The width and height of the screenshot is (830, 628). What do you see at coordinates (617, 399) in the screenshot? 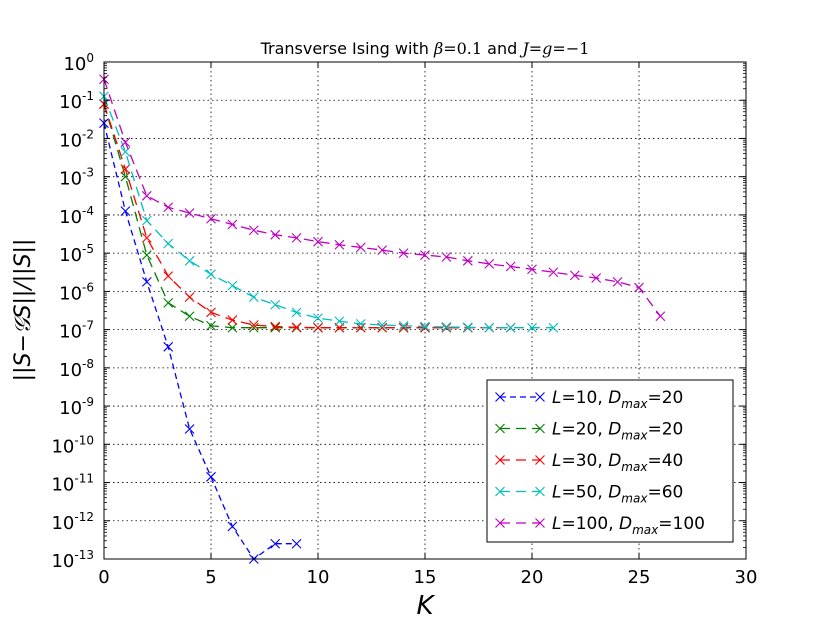
I see `legend-label: L=10, Dmax=20` at bounding box center [617, 399].